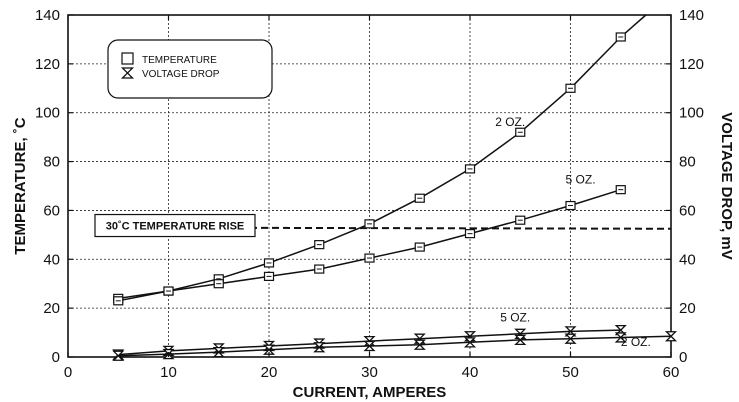 The height and width of the screenshot is (402, 739). What do you see at coordinates (370, 392) in the screenshot?
I see `x-axis-title: CURRENT, AMPERES` at bounding box center [370, 392].